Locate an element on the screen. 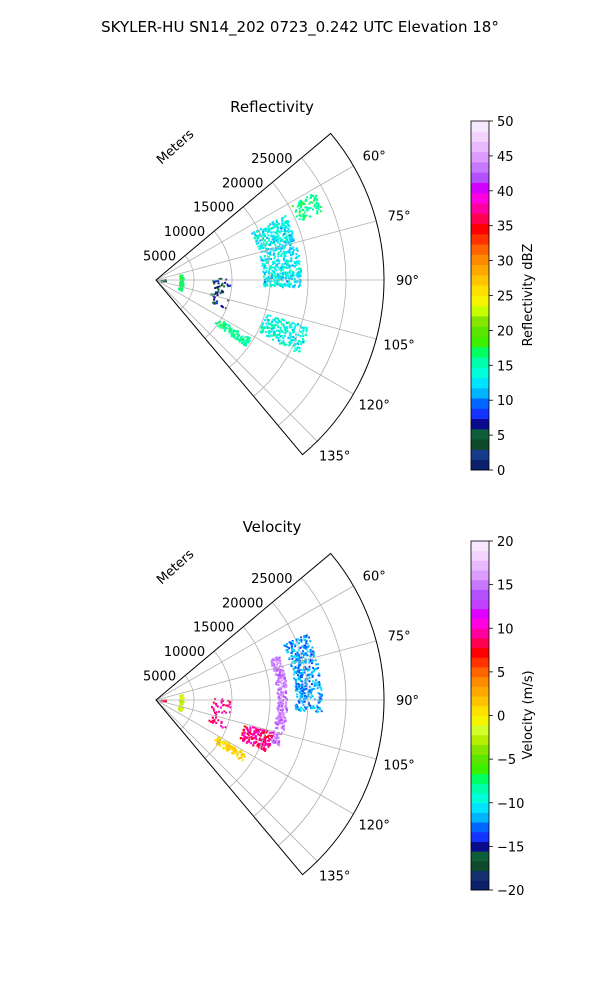 Image resolution: width=600 pixels, height=1000 pixels. velocity-angle-tick-label-5: 135° is located at coordinates (334, 877).